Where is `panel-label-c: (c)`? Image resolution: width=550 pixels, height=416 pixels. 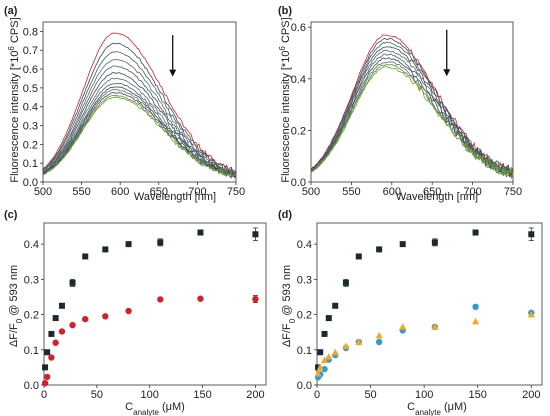
panel-label-c: (c) is located at coordinates (11, 215).